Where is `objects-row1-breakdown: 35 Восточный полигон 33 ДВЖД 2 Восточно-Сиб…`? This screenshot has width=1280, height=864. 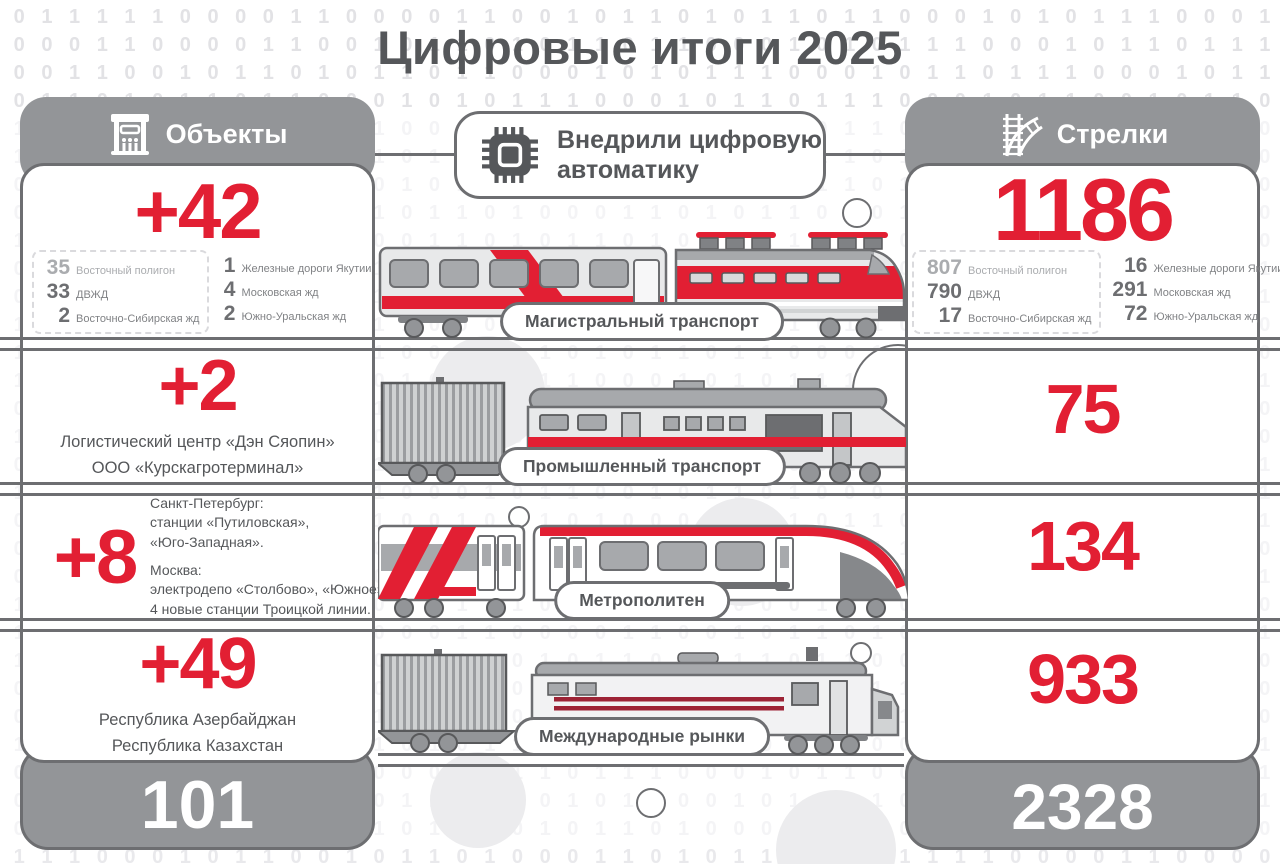
objects-row1-breakdown: 35 Восточный полигон 33 ДВЖД 2 Восточно-Сиб… is located at coordinates (203, 292).